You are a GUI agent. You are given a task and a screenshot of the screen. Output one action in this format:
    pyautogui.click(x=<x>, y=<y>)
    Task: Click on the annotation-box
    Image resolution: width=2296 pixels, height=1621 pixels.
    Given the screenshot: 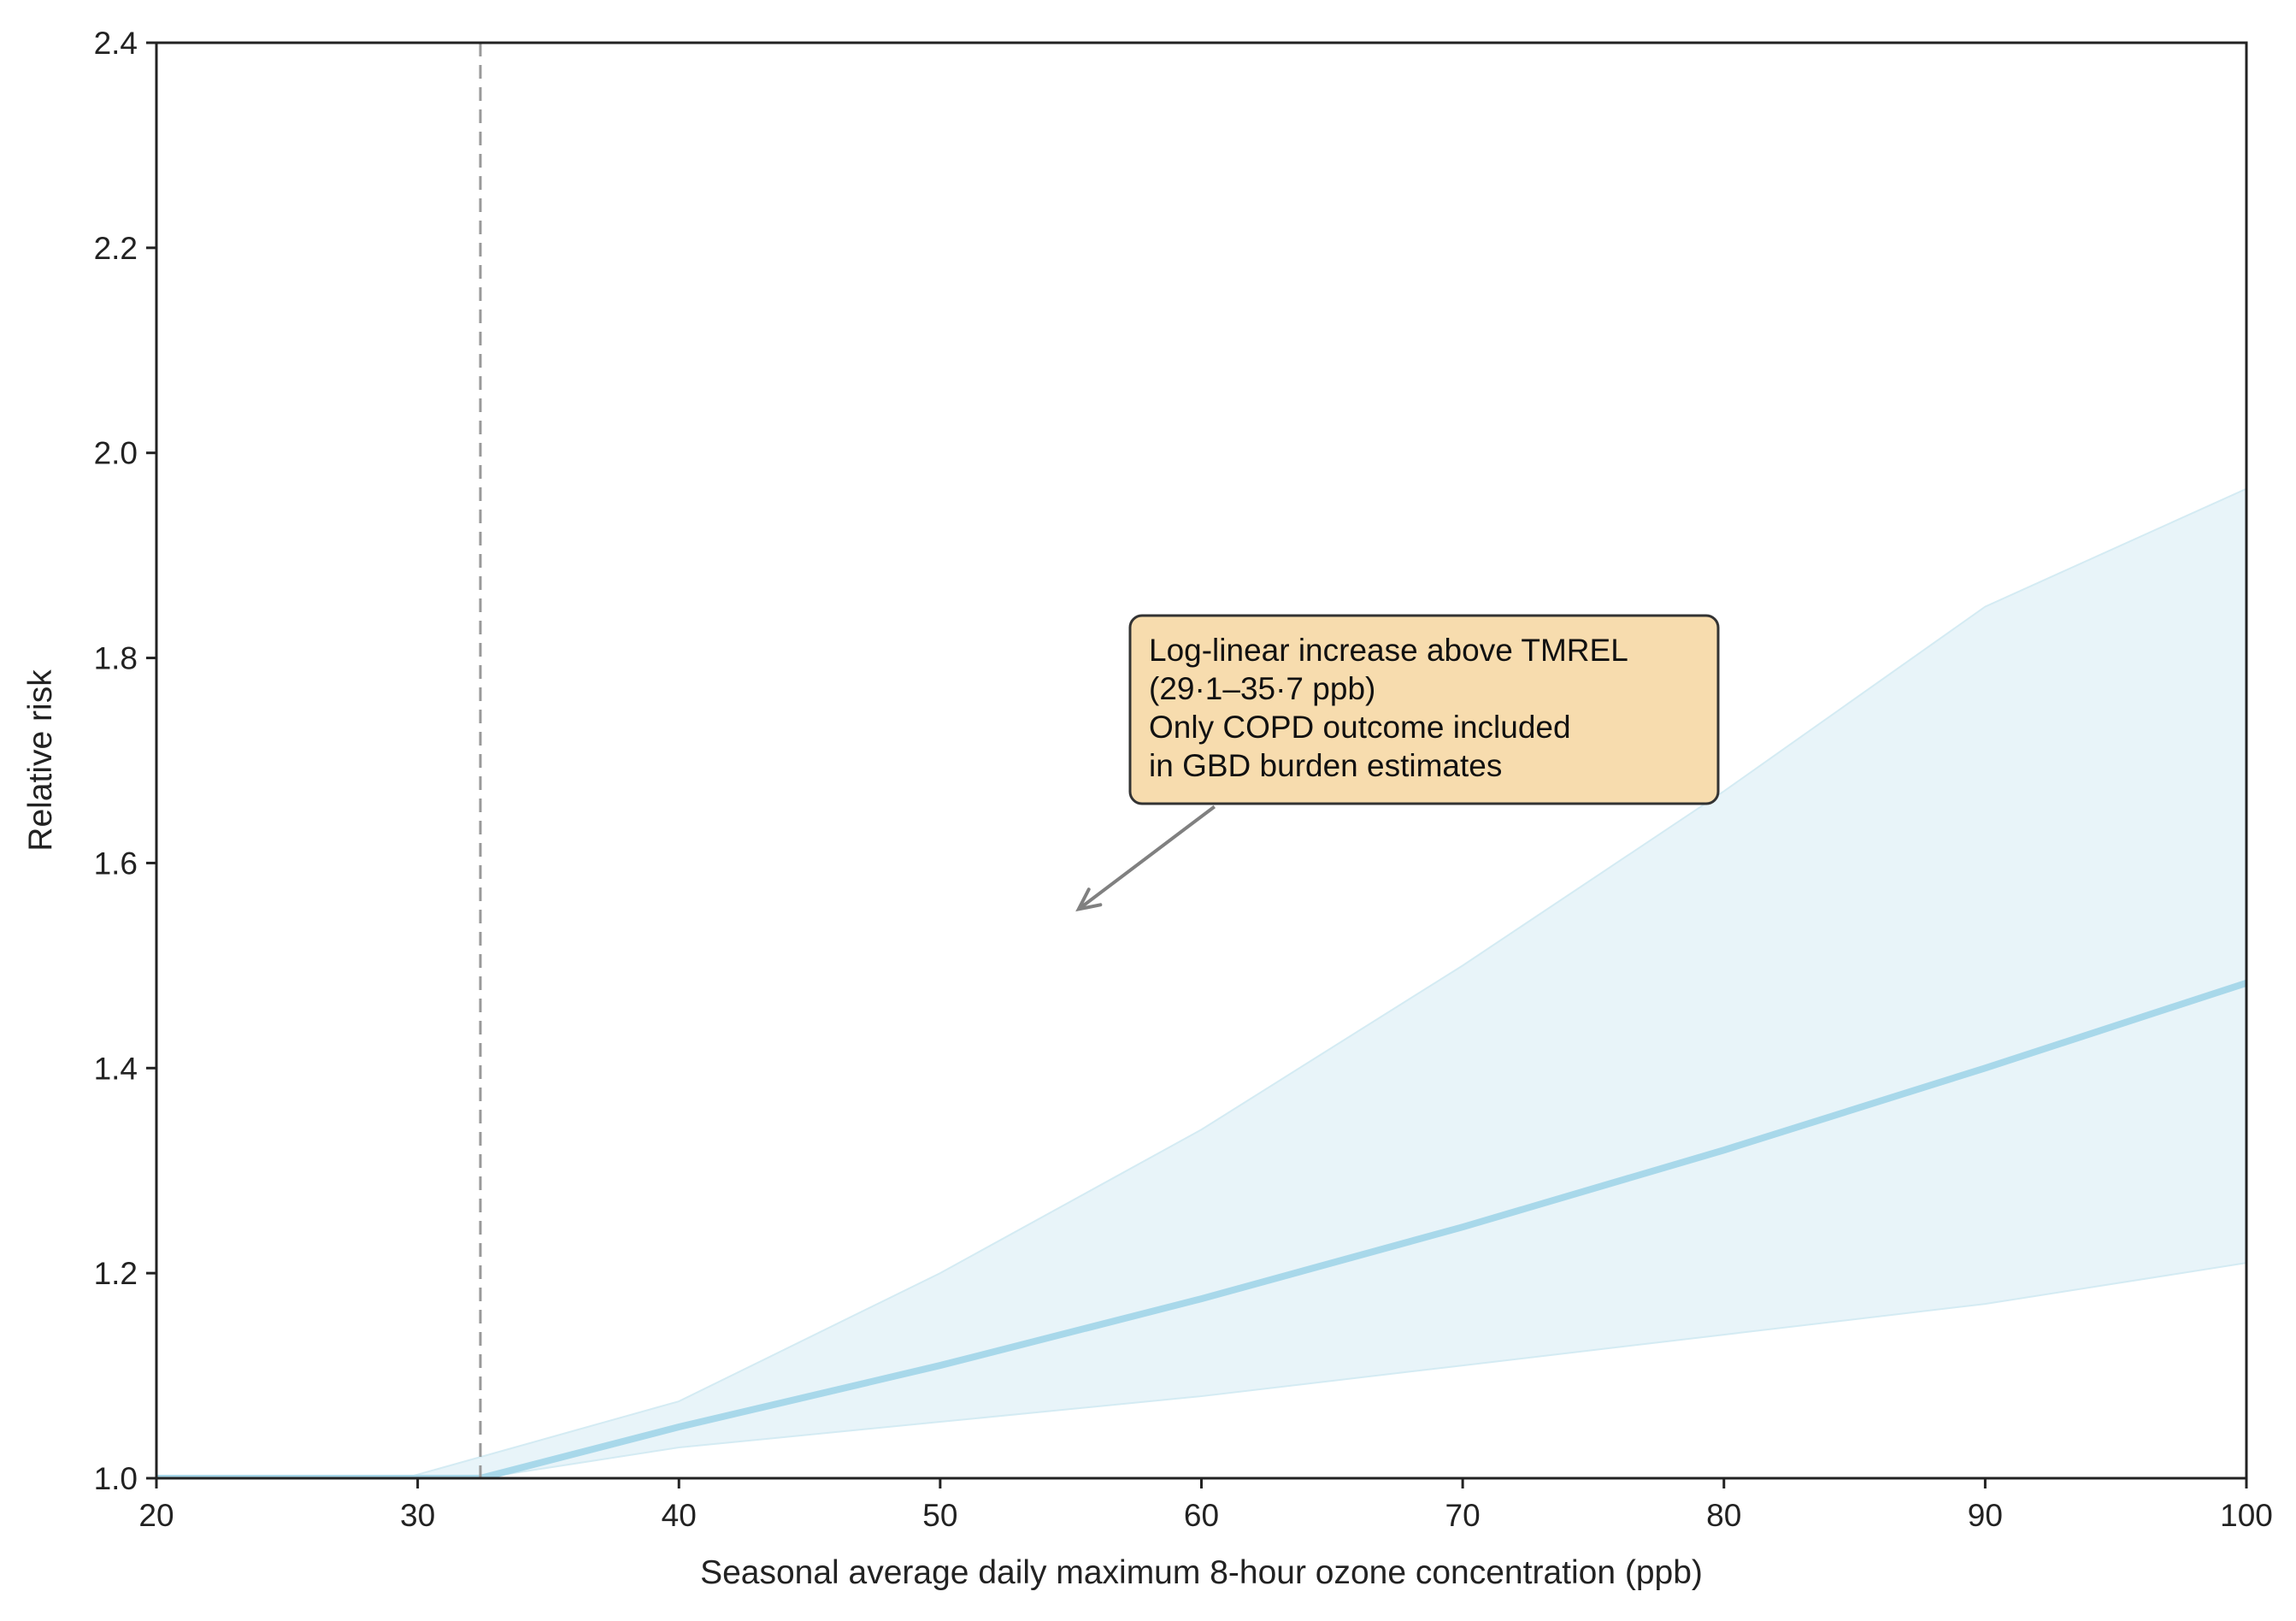 What is the action you would take?
    pyautogui.click(x=1424, y=709)
    